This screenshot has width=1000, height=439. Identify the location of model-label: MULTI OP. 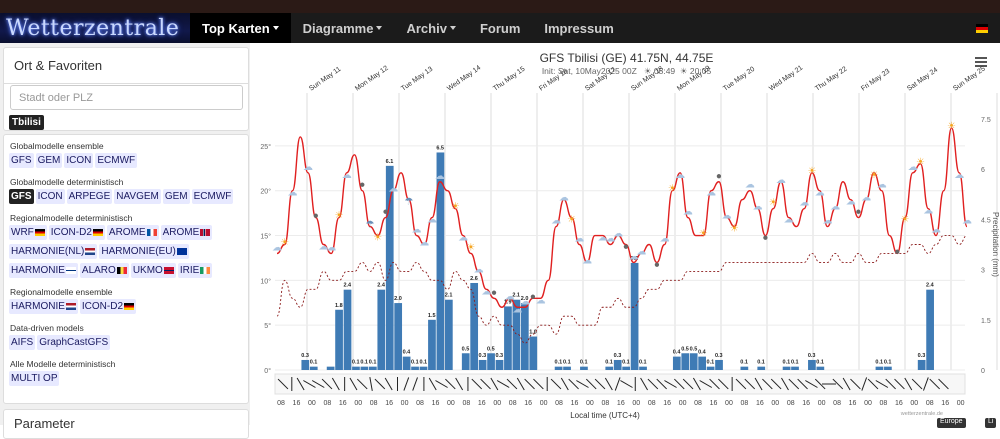
(34, 378).